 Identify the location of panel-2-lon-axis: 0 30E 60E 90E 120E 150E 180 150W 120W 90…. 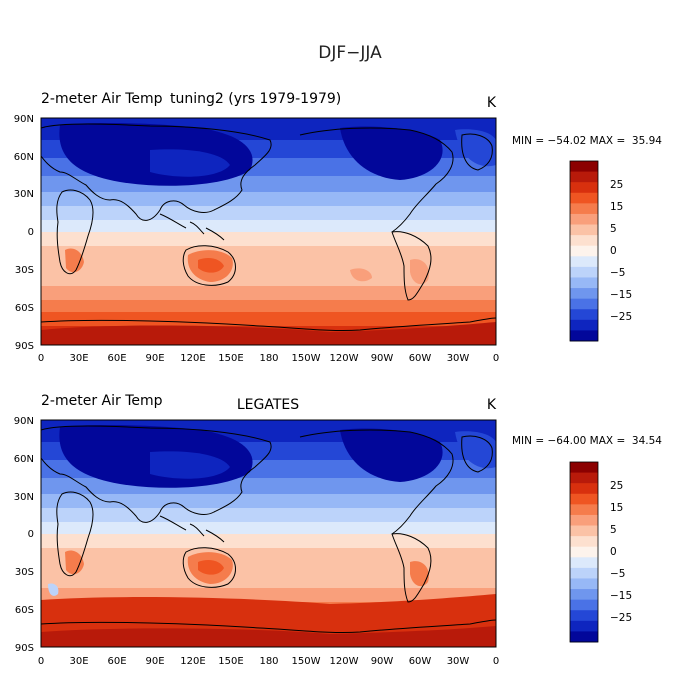
(268, 661).